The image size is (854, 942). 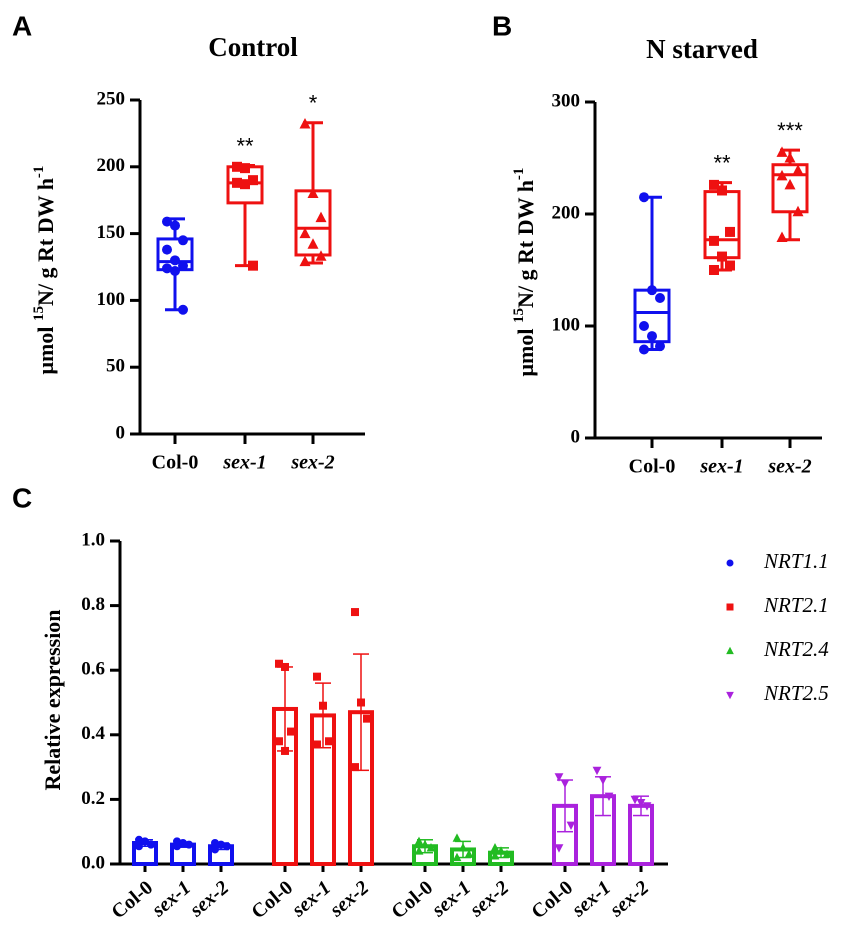 I want to click on y-tick-label: 150, so click(x=111, y=232).